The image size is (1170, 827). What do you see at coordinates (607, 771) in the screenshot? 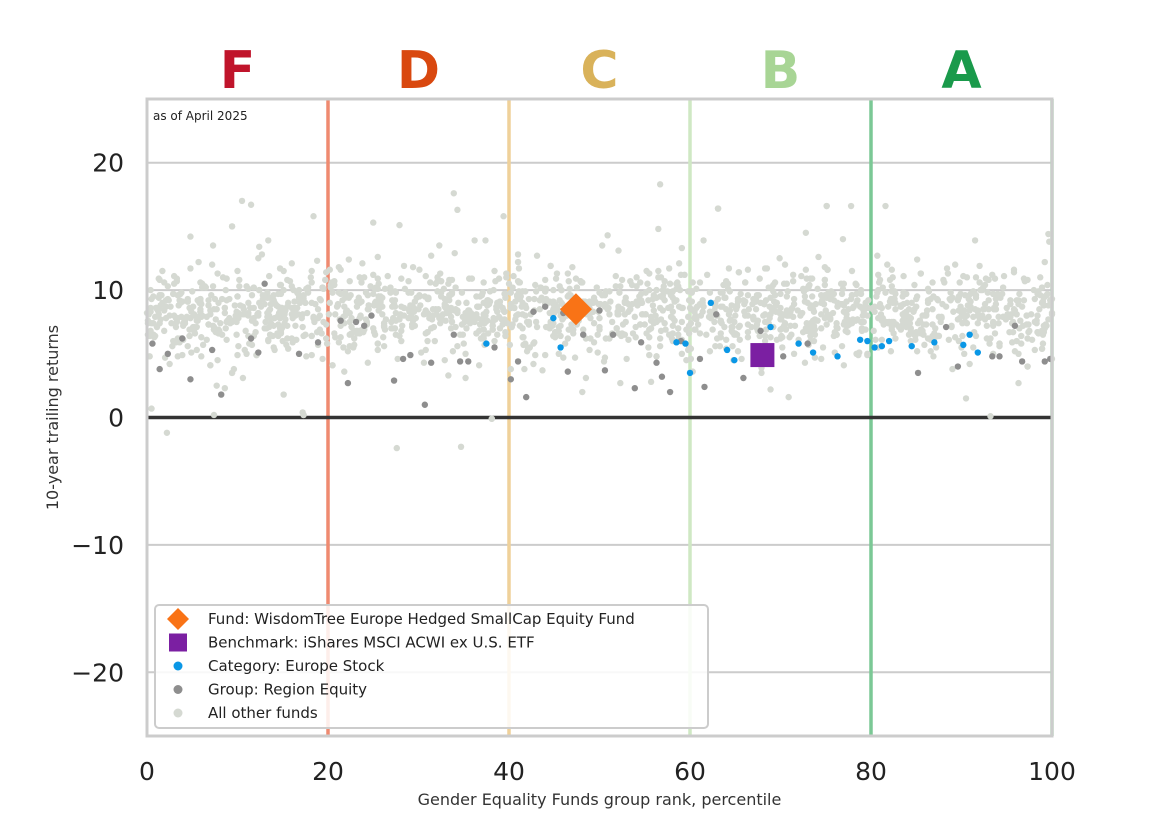
I see `x-tick-labels: 0 20 40 60 80 100` at bounding box center [607, 771].